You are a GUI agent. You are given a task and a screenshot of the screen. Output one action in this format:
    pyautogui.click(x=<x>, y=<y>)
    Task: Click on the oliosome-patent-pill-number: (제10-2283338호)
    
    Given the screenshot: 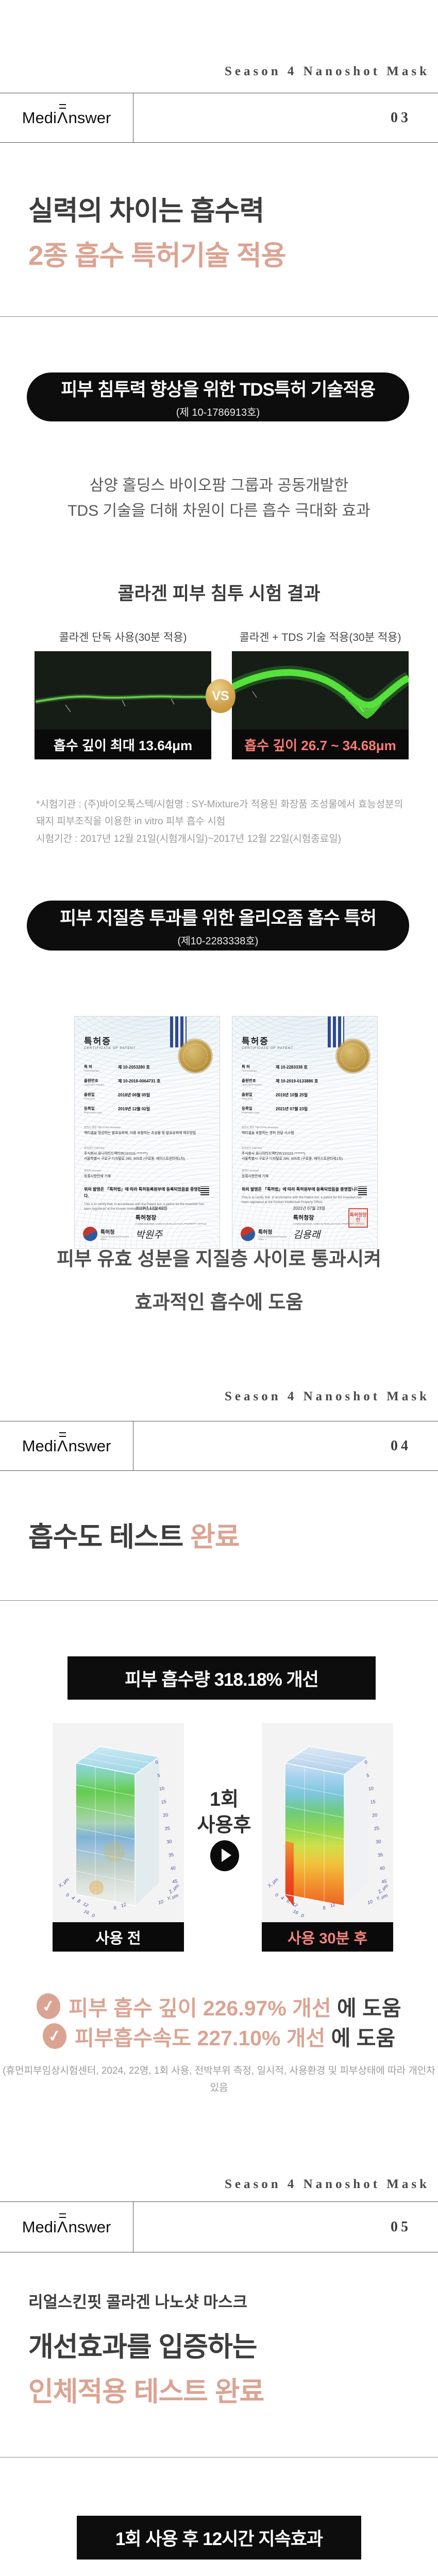 What is the action you would take?
    pyautogui.click(x=218, y=941)
    